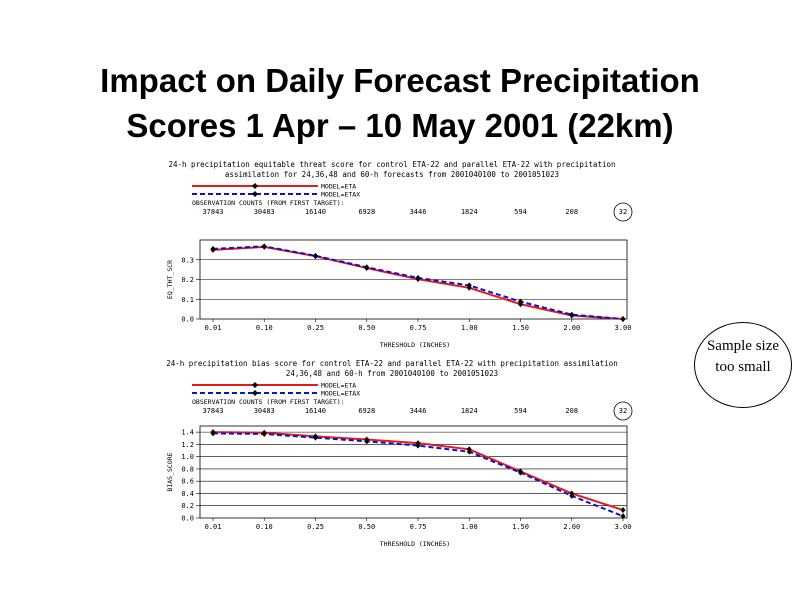  I want to click on y-axis-label: BIAS_SCORE, so click(170, 471).